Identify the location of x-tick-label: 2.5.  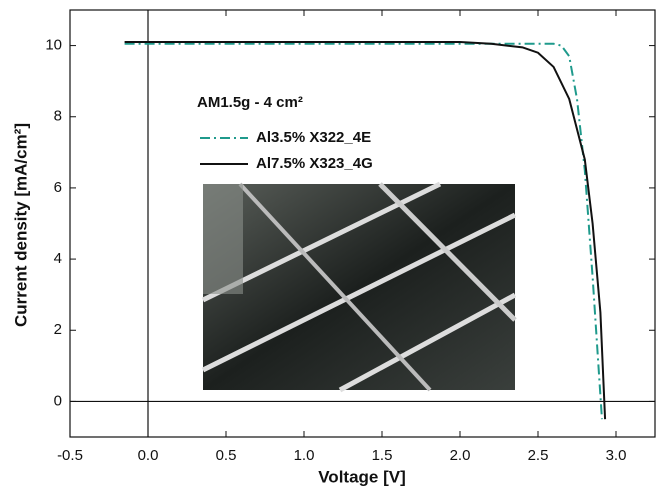
(538, 455).